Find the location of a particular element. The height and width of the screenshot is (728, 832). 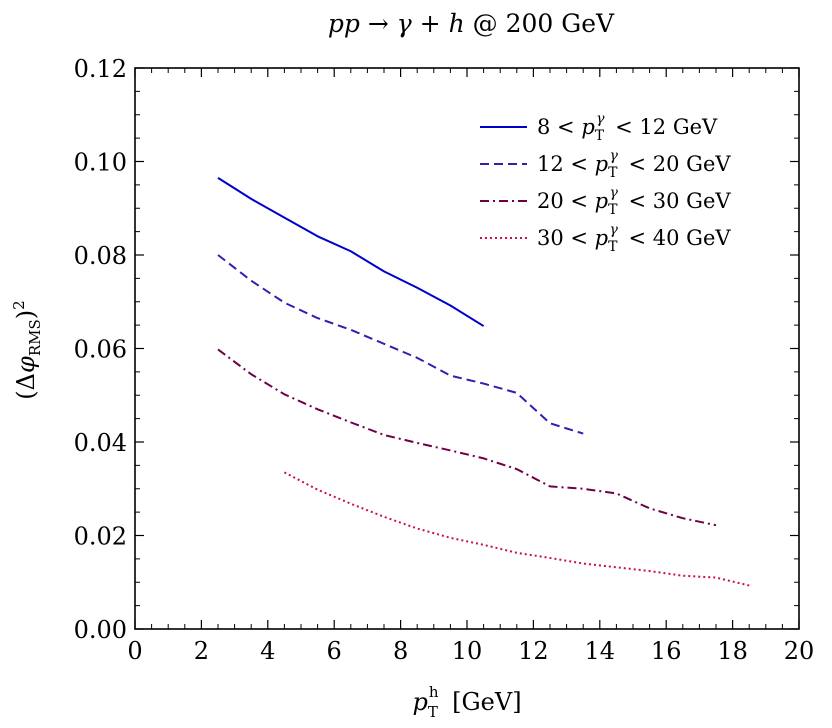

y-tick-label: 0.00 is located at coordinates (100, 630).